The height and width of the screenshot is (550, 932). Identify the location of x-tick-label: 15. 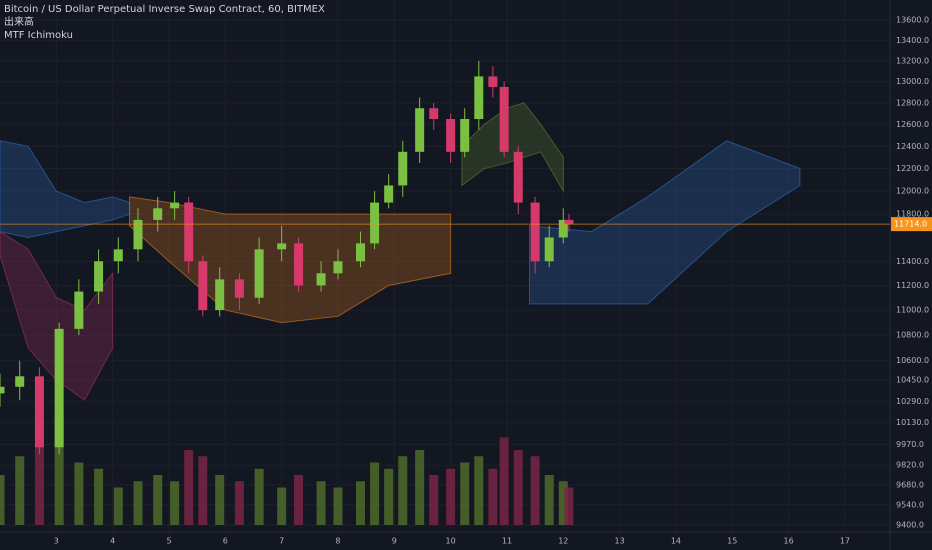
(732, 541).